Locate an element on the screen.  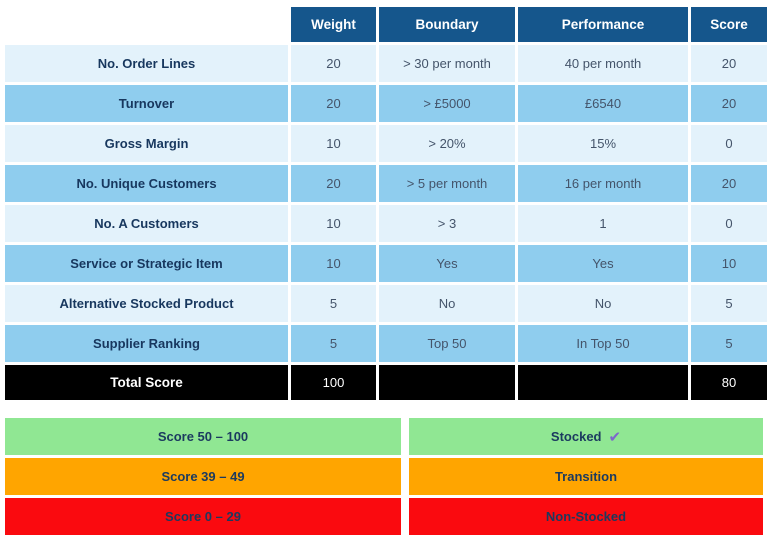
table-header-row: Weight Boundary Performance Score is located at coordinates (386, 24).